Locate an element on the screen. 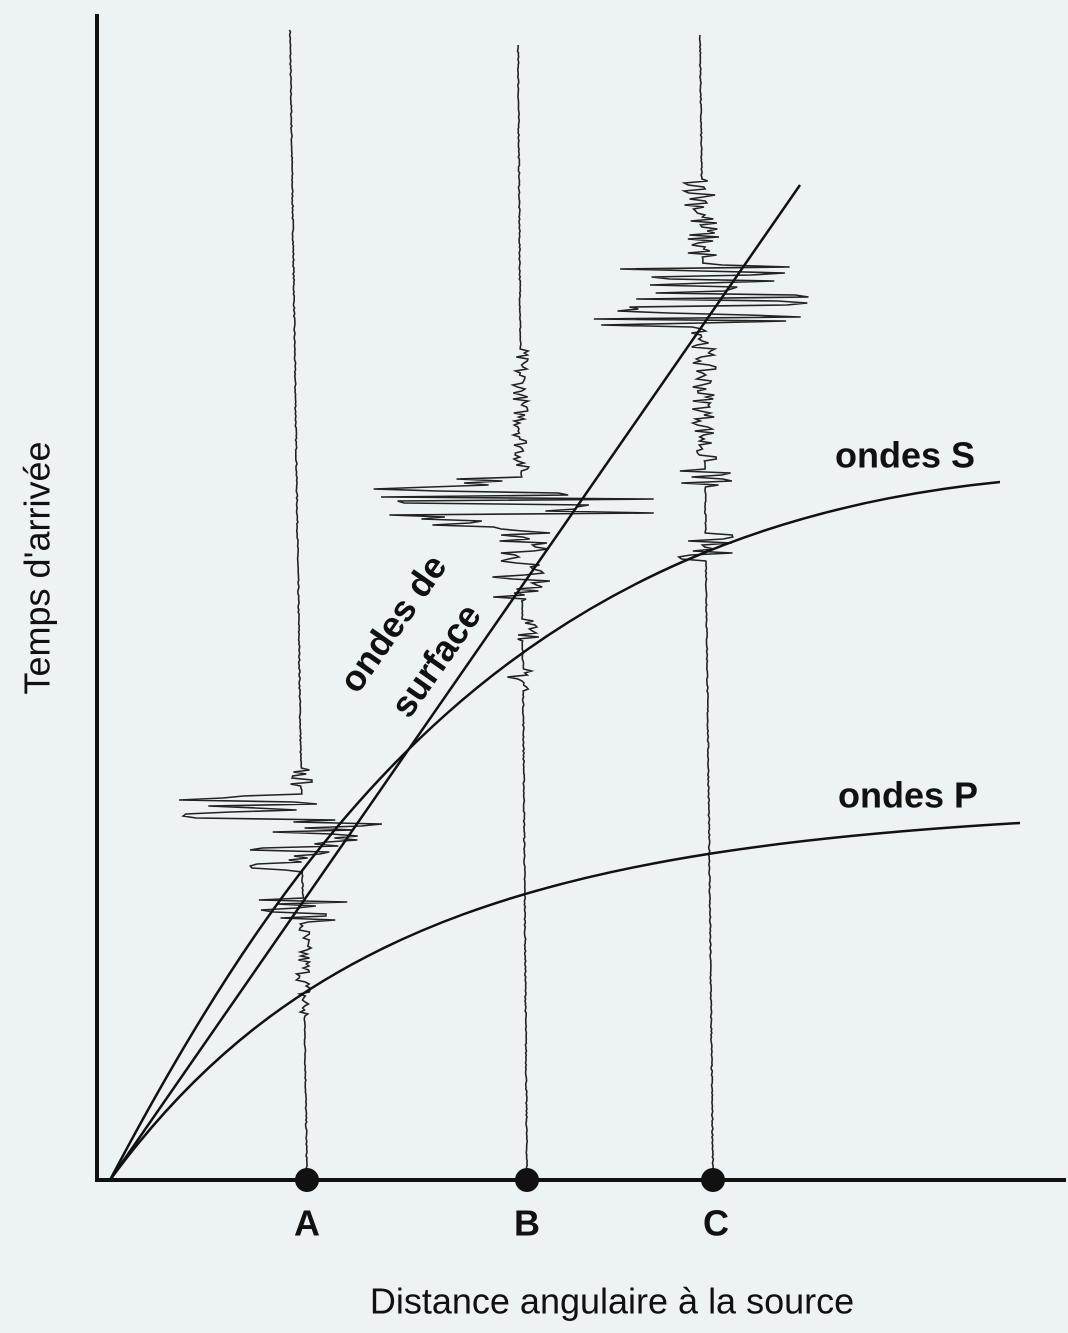  curve-label: ondes P is located at coordinates (908, 795).